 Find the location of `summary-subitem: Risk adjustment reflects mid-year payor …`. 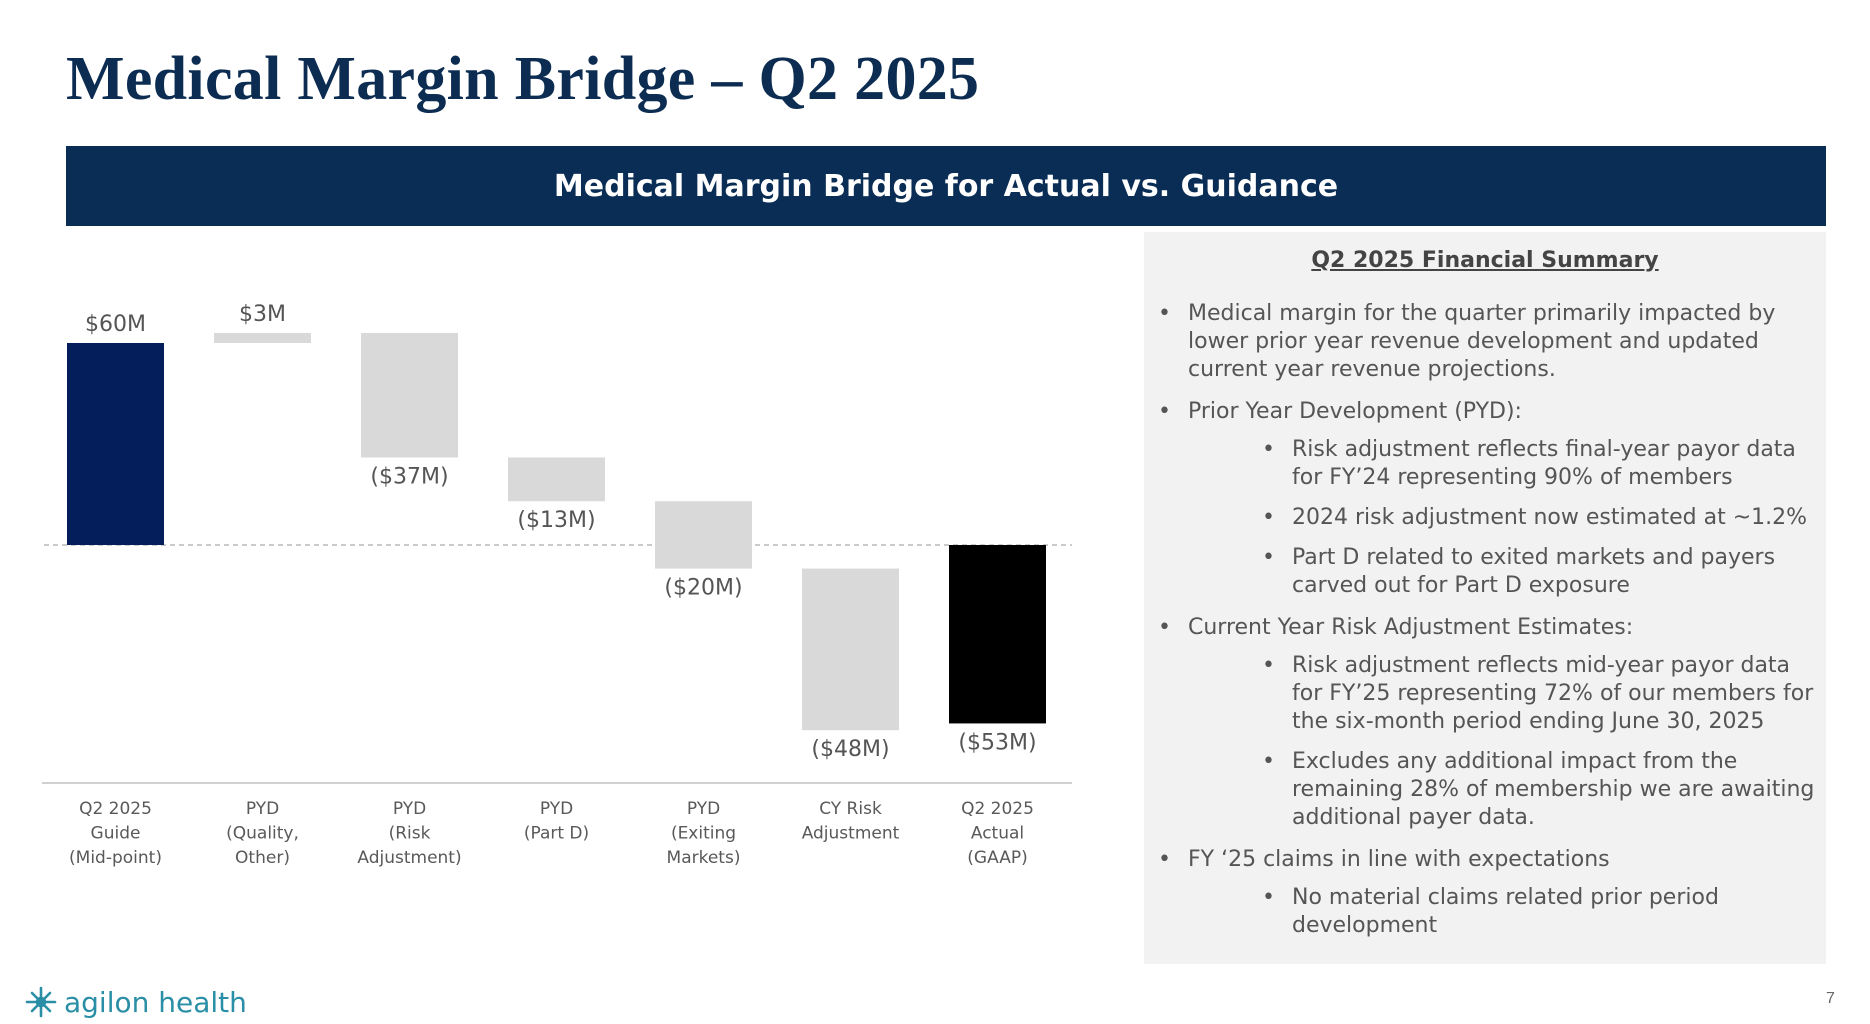

summary-subitem: Risk adjustment reflects mid-year payor … is located at coordinates (1503, 694).